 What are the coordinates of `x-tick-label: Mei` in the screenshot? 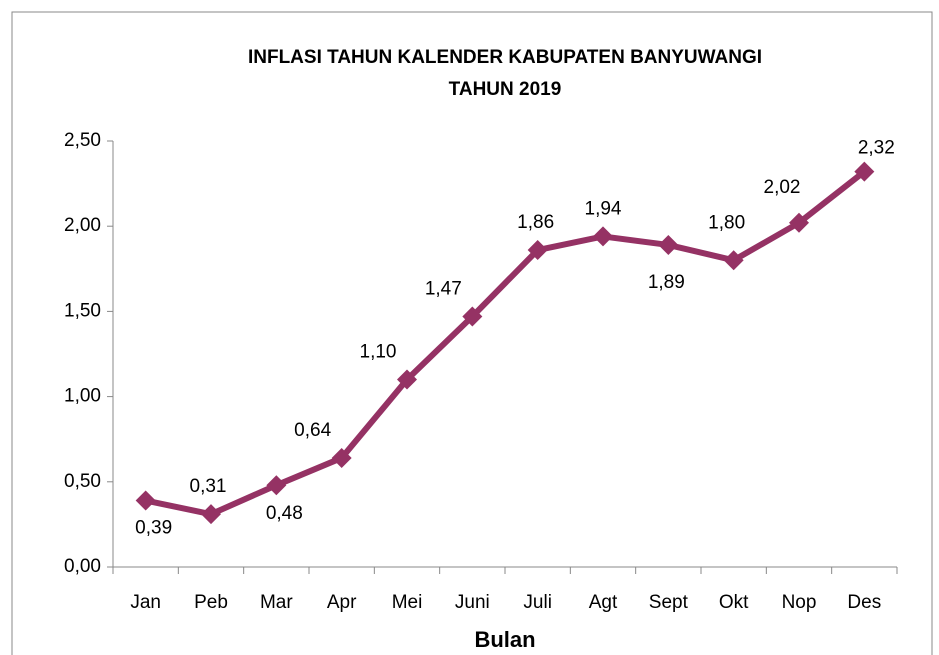 It's located at (407, 602).